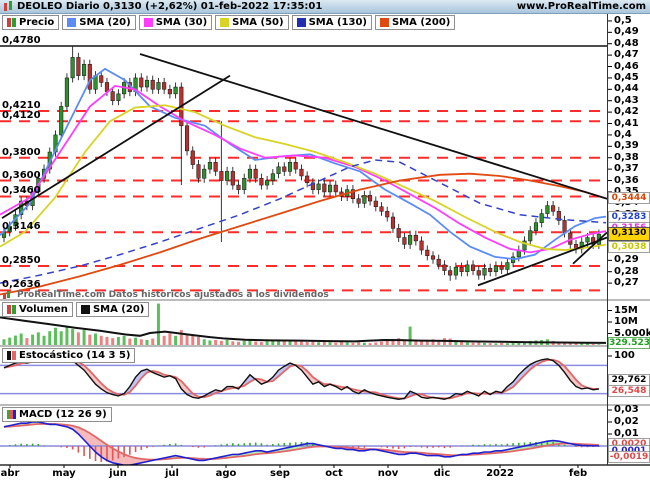 This screenshot has width=650, height=483. What do you see at coordinates (624, 355) in the screenshot?
I see `stoch-axis-tick-100: 100` at bounding box center [624, 355].